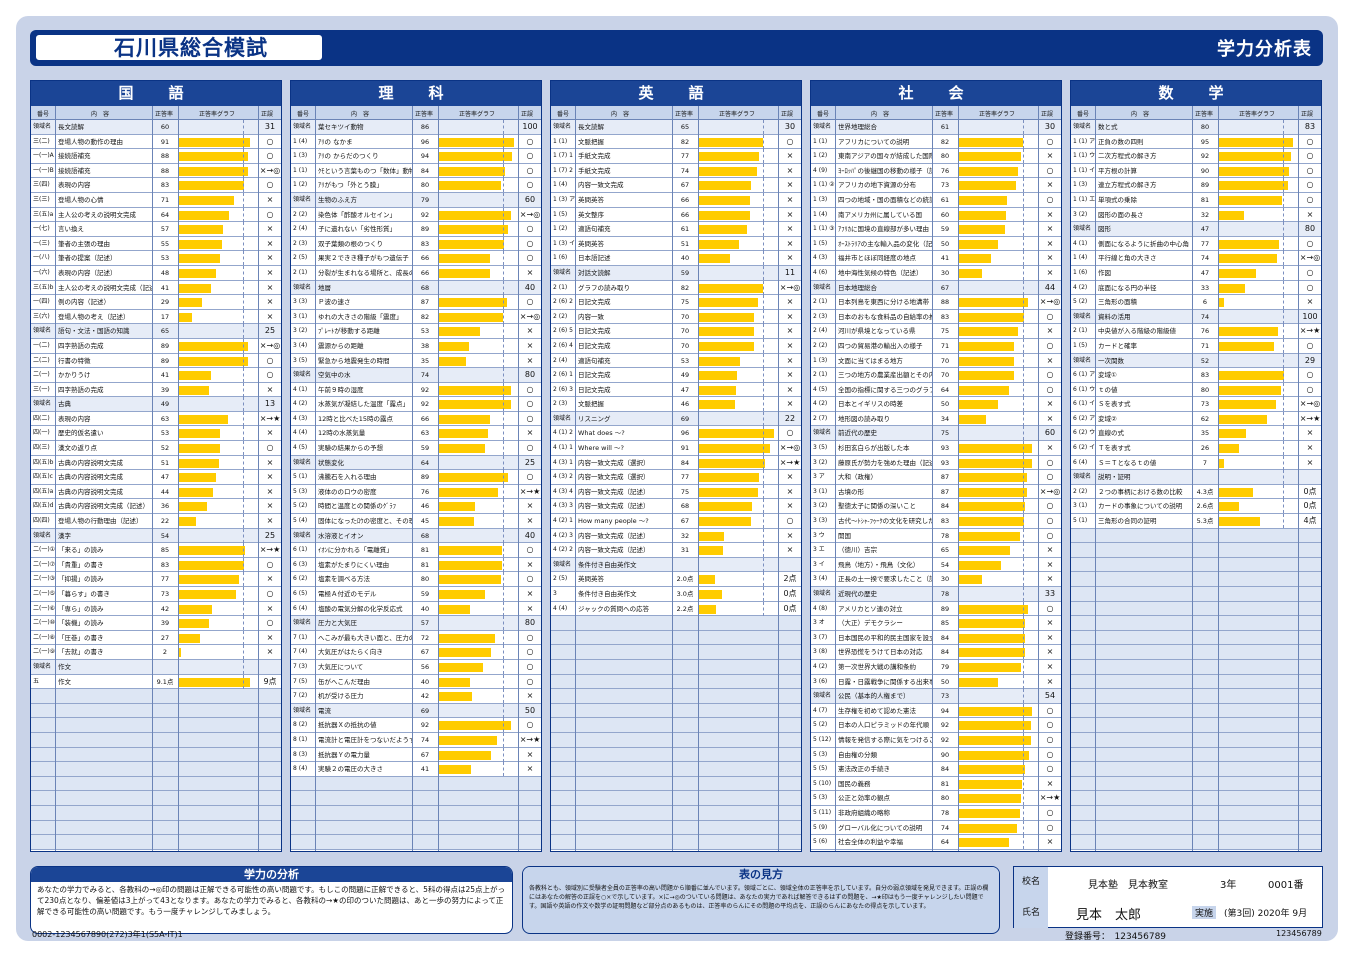  What do you see at coordinates (885, 229) in the screenshot?
I see `question-content: ｱﾌﾘｶに国境の直線部が多い理由（記述）` at bounding box center [885, 229].